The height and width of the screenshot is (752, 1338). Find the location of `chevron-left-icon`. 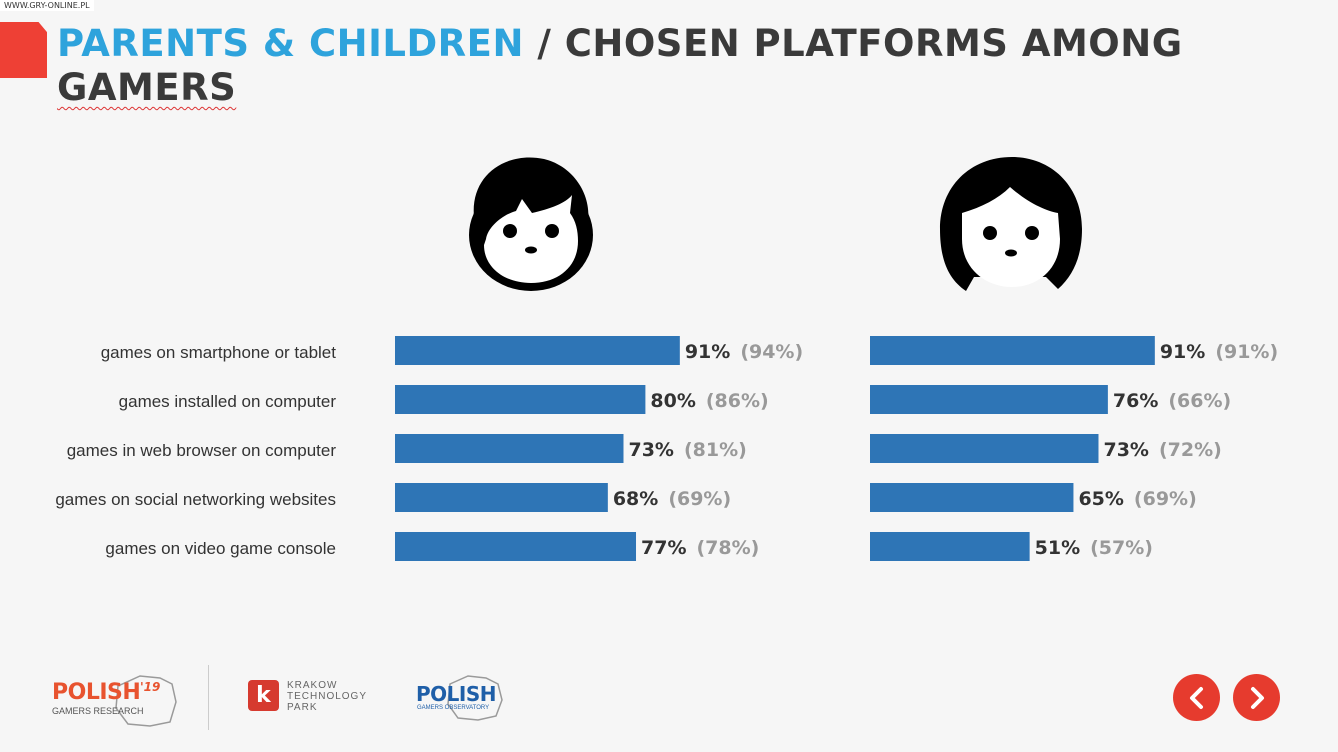

chevron-left-icon is located at coordinates (1196, 697).